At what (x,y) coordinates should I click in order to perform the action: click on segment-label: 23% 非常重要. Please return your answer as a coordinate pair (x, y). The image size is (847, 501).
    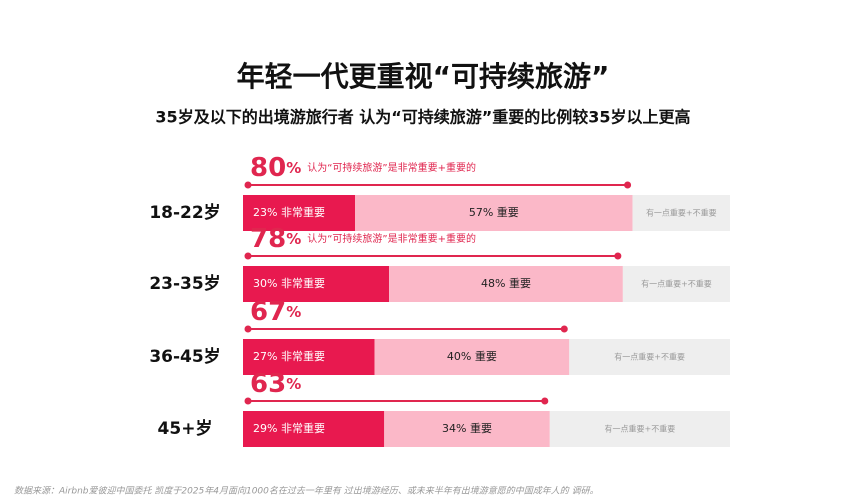
    Looking at the image, I should click on (289, 212).